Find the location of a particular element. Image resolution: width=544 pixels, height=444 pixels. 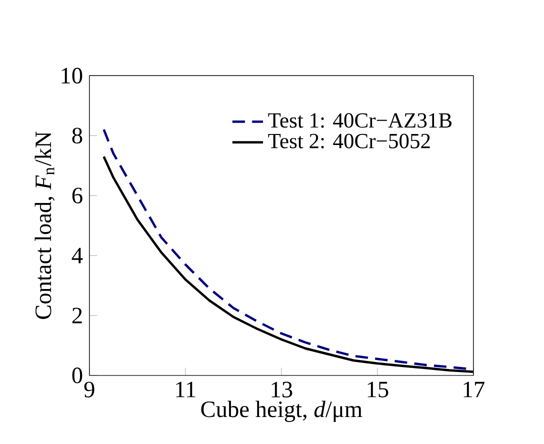

y-tick-label: 10 is located at coordinates (72, 76).